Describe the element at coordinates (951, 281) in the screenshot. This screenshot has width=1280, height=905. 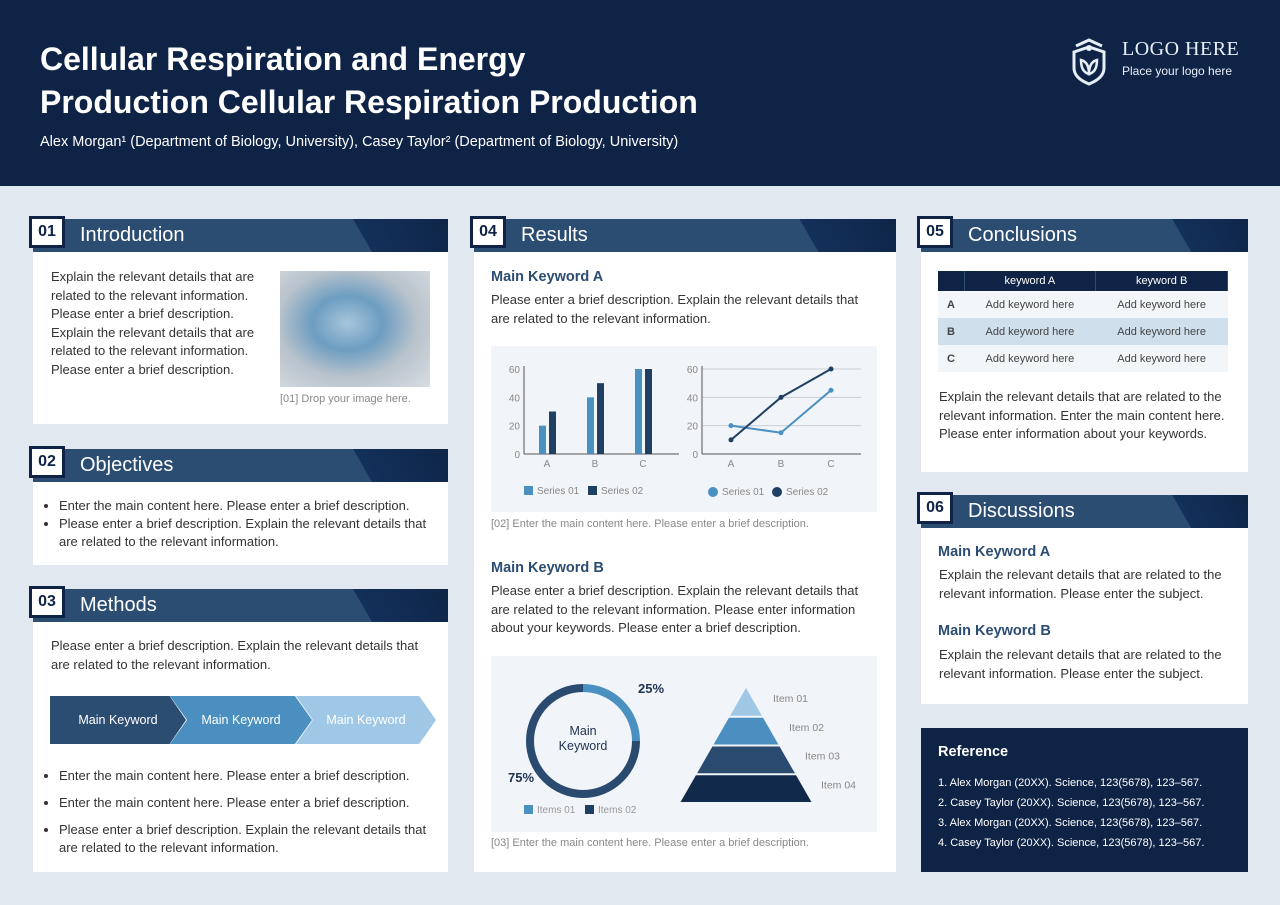
I see `table-header` at that location.